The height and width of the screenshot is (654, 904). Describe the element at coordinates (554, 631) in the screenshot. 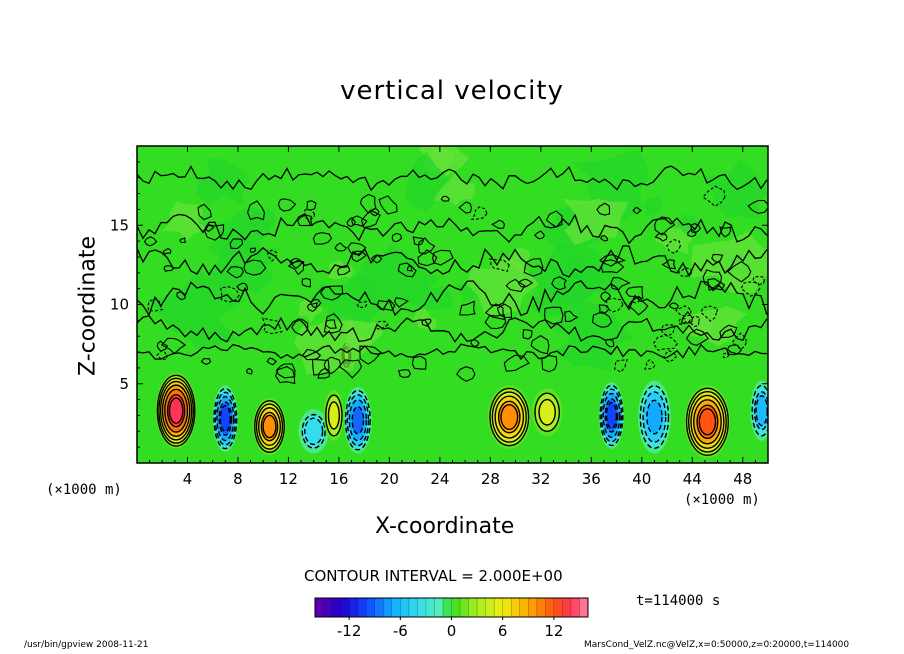

I see `colorbar-tick-label: 12` at that location.